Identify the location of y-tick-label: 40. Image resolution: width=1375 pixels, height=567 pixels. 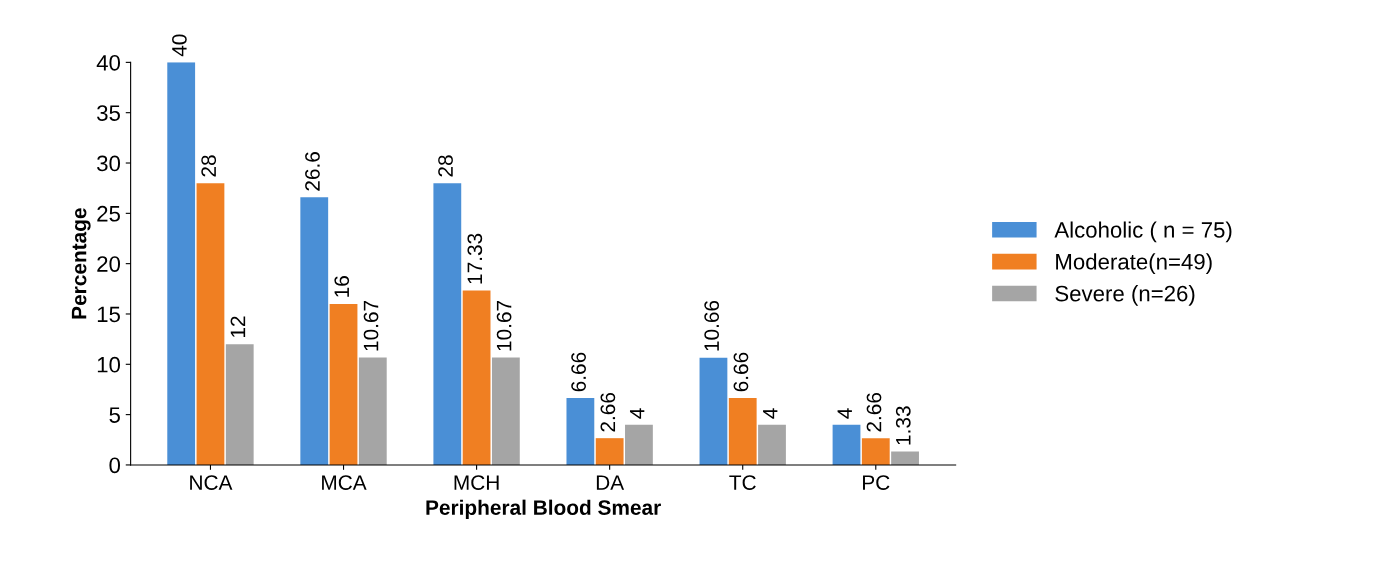
(108, 62).